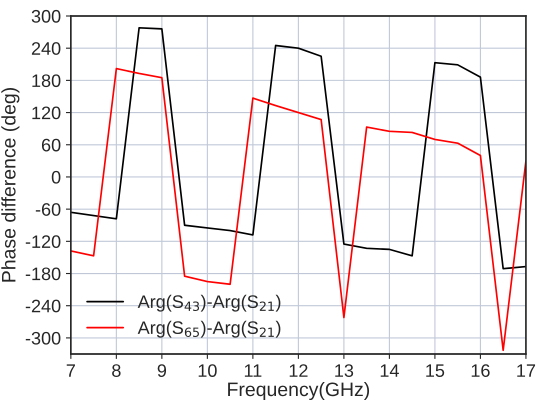 This screenshot has width=545, height=400. Describe the element at coordinates (43, 338) in the screenshot. I see `y-tick-label: -300` at that location.